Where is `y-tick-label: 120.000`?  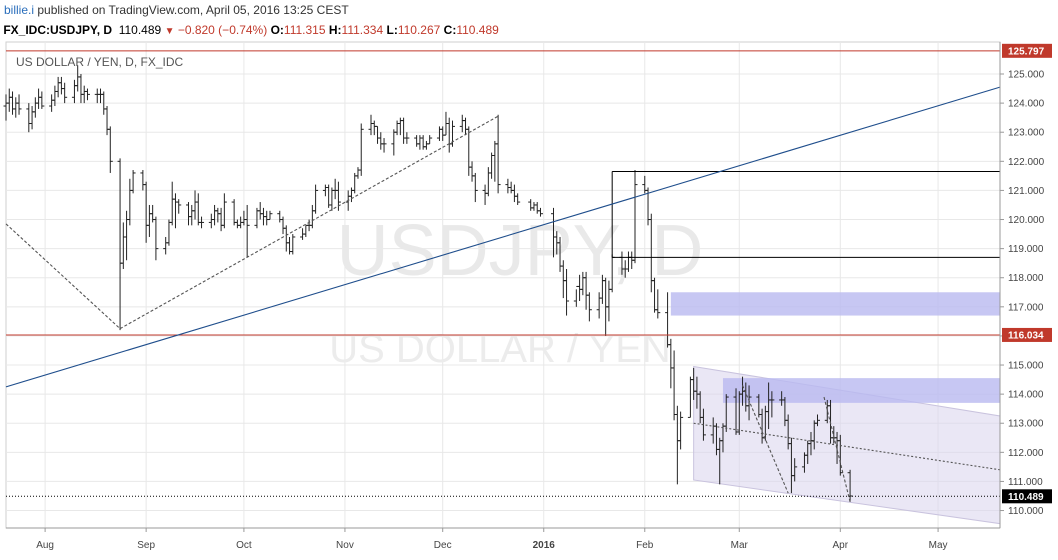
y-tick-label: 120.000 is located at coordinates (1026, 220).